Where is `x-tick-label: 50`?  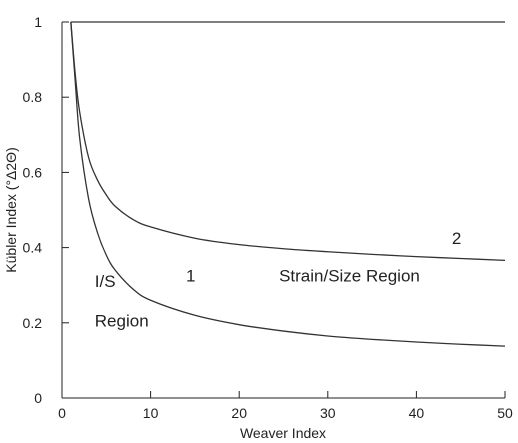
x-tick-label: 50 is located at coordinates (505, 413).